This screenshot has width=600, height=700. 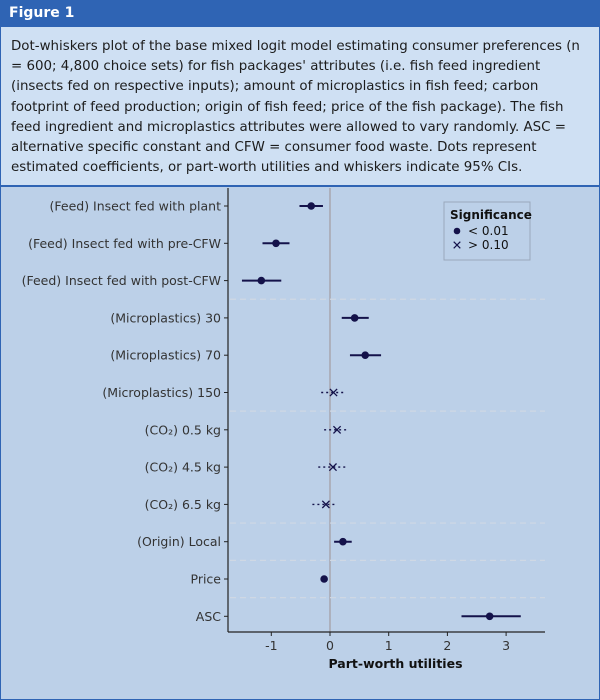 What do you see at coordinates (183, 504) in the screenshot?
I see `y-tick-label: (CO₂) 6.5 kg` at bounding box center [183, 504].